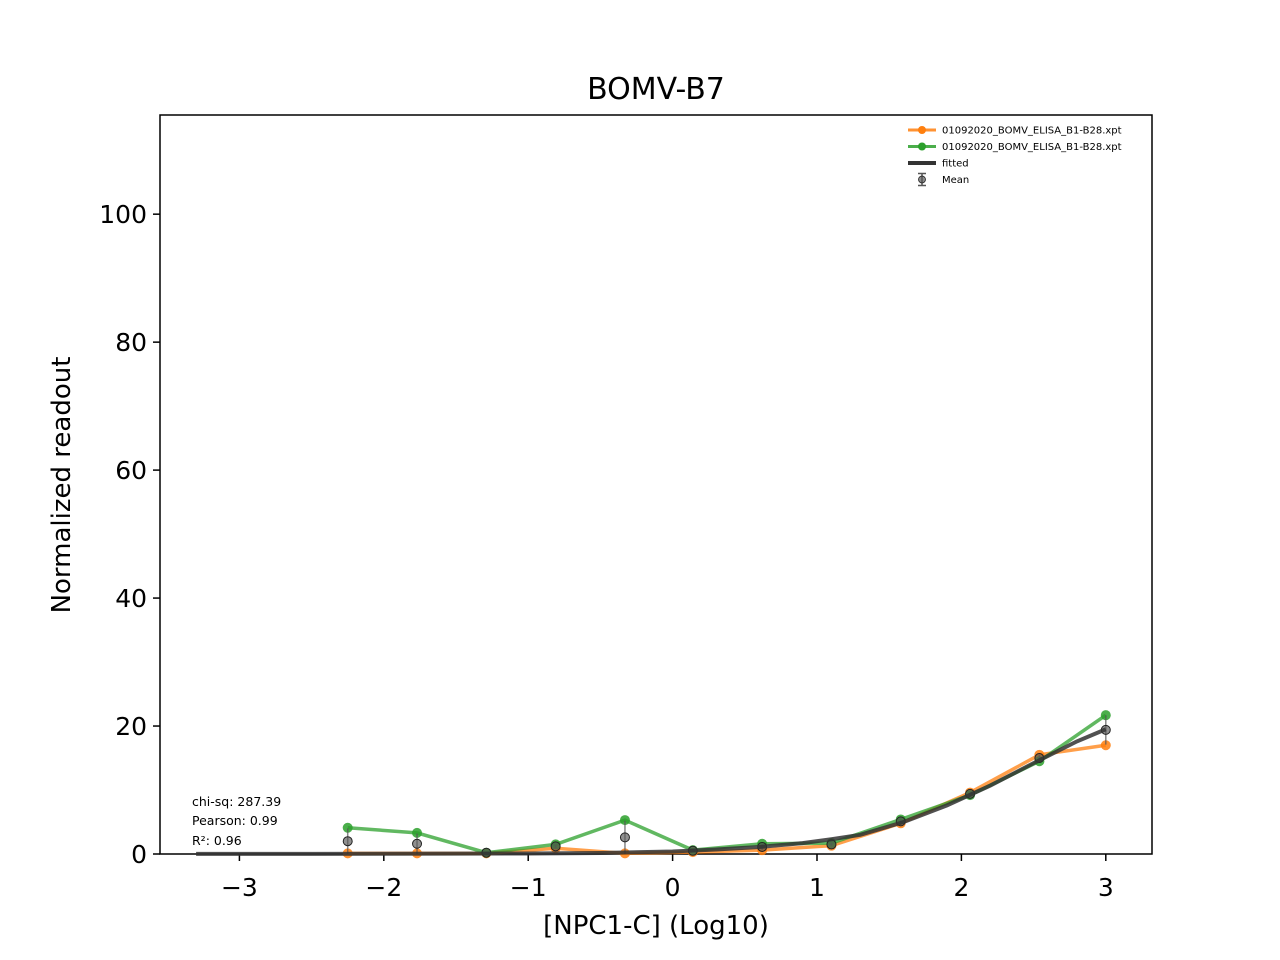  Describe the element at coordinates (922, 146) in the screenshot. I see `legend-series-2-marker` at that location.